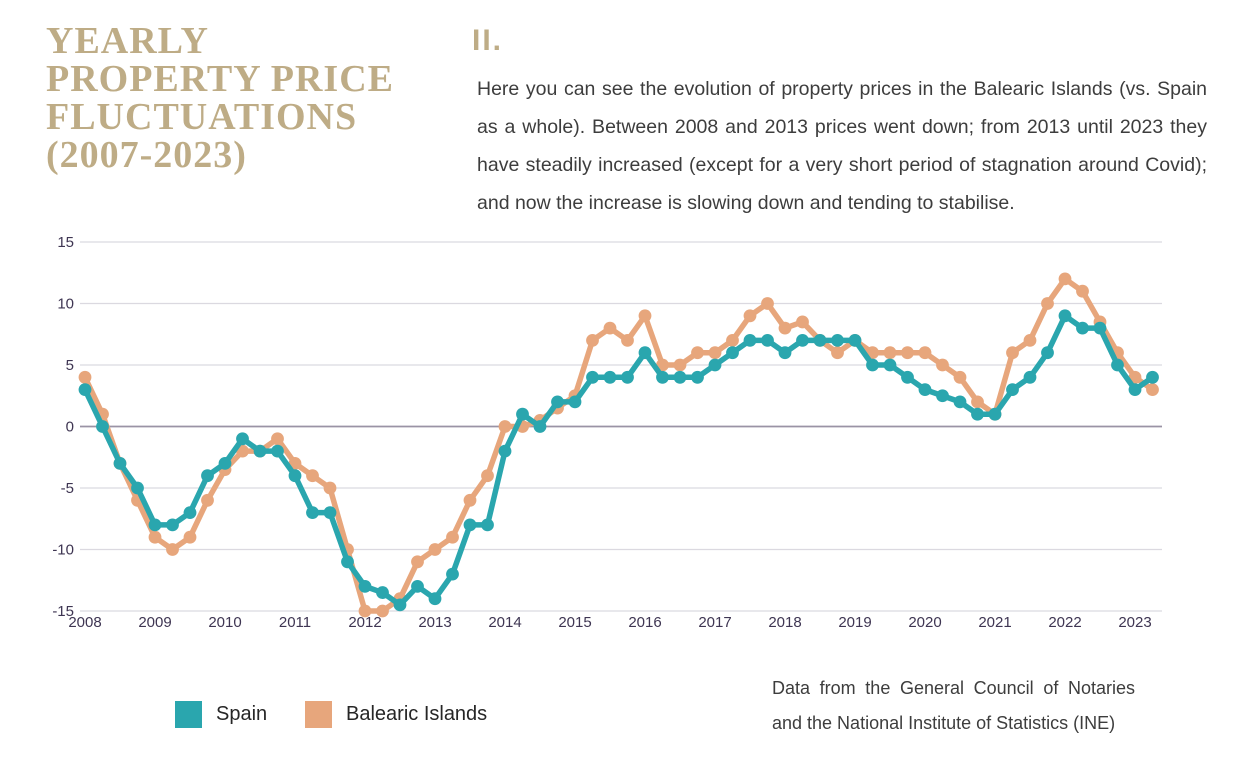  What do you see at coordinates (434, 622) in the screenshot?
I see `x-axis-tick-label-2013: 2013` at bounding box center [434, 622].